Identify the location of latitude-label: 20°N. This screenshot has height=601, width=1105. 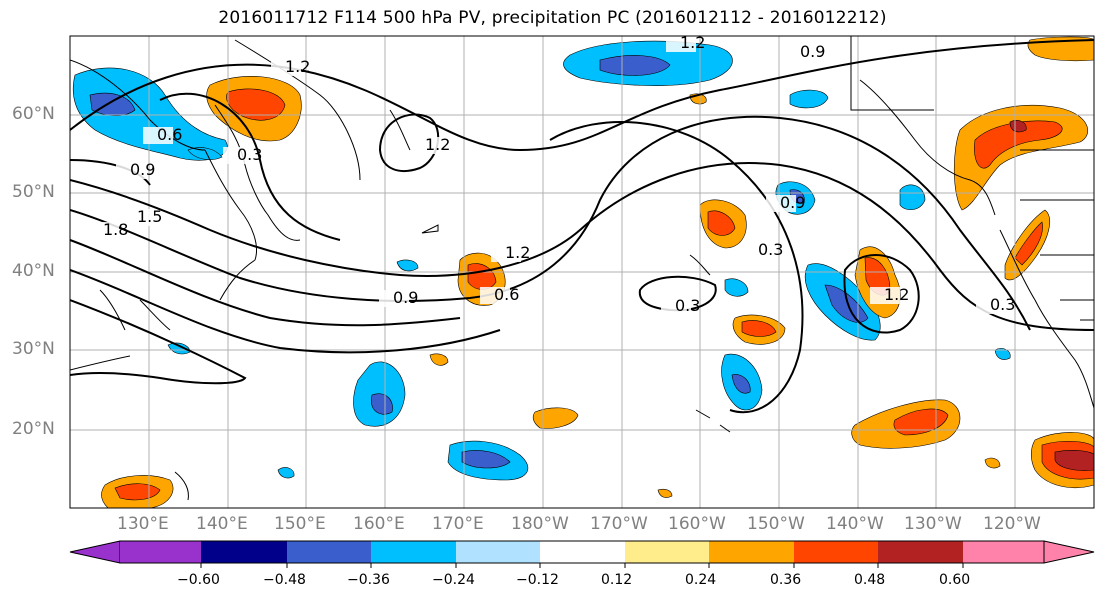
(33, 429).